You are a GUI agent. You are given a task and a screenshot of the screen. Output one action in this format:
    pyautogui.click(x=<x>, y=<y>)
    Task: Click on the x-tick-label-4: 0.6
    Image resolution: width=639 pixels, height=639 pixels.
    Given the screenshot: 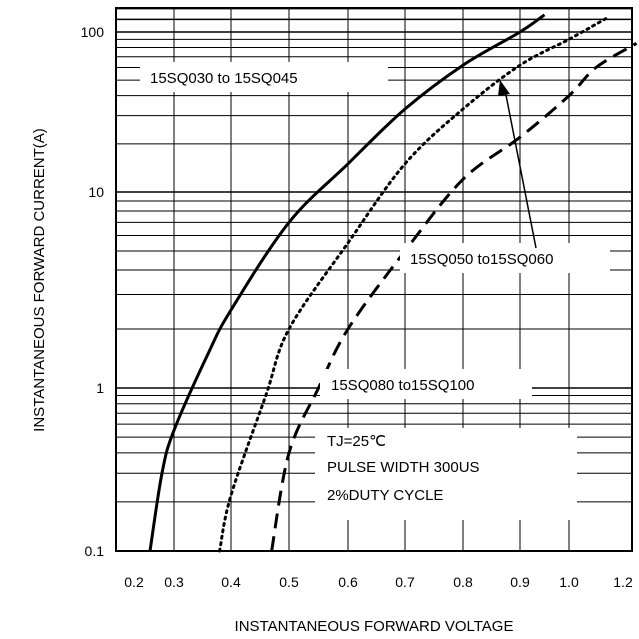 What is the action you would take?
    pyautogui.click(x=348, y=582)
    